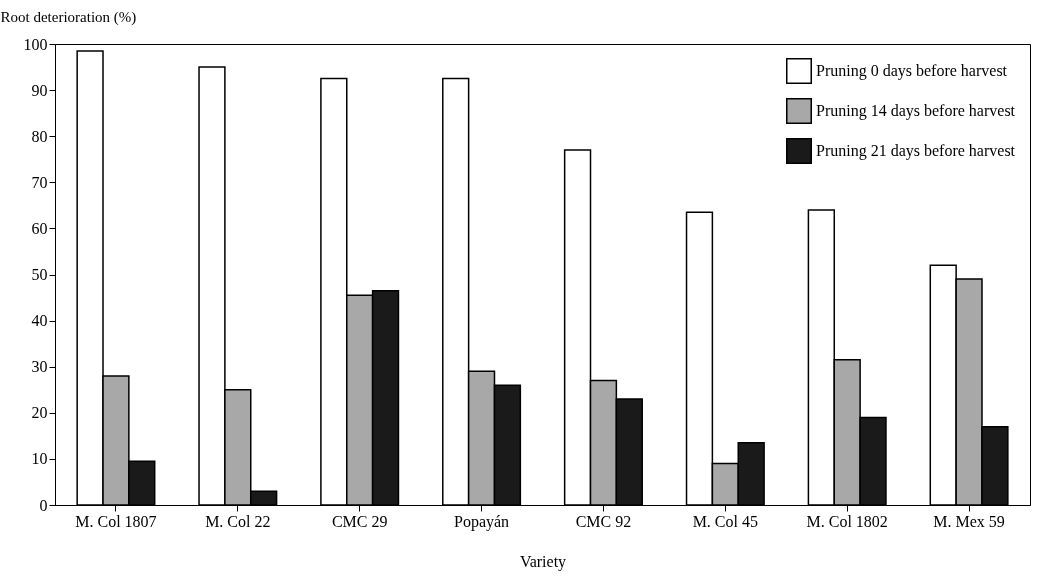 The image size is (1040, 578). What do you see at coordinates (39, 413) in the screenshot?
I see `y-tick-label: 20` at bounding box center [39, 413].